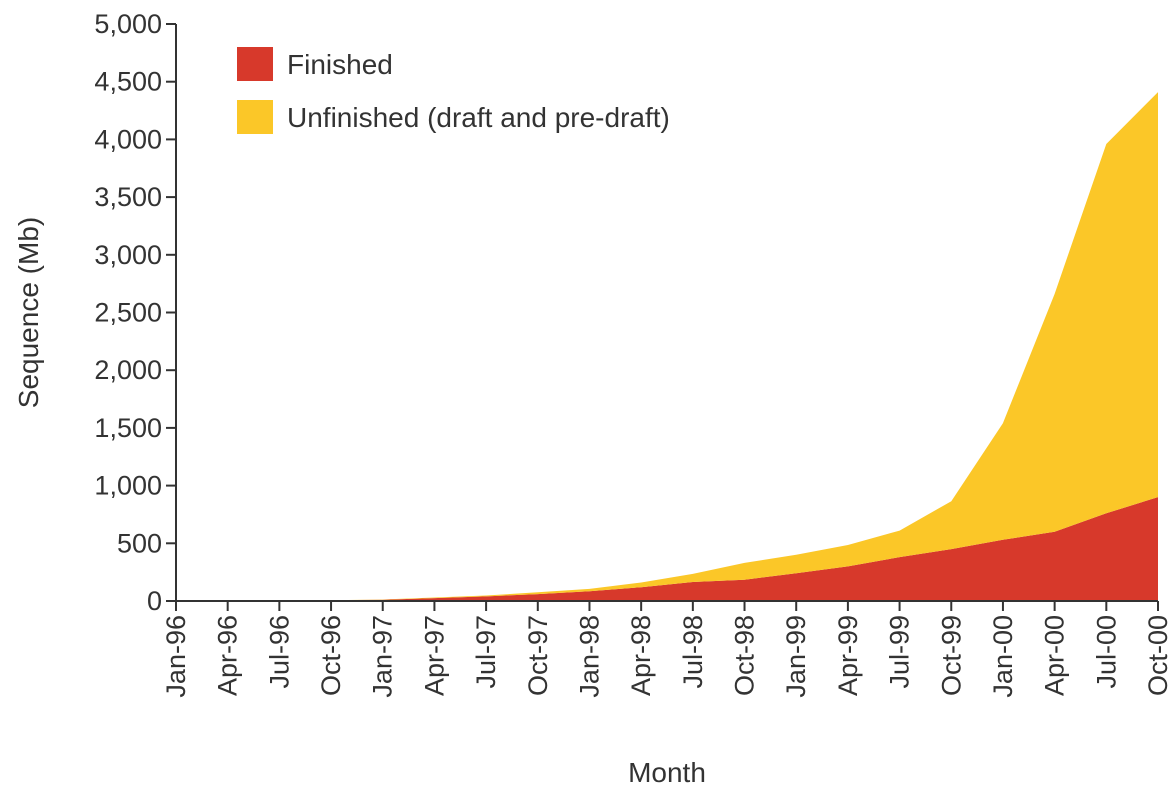 The image size is (1174, 791). What do you see at coordinates (1055, 655) in the screenshot?
I see `x-tick-label: Apr-00` at bounding box center [1055, 655].